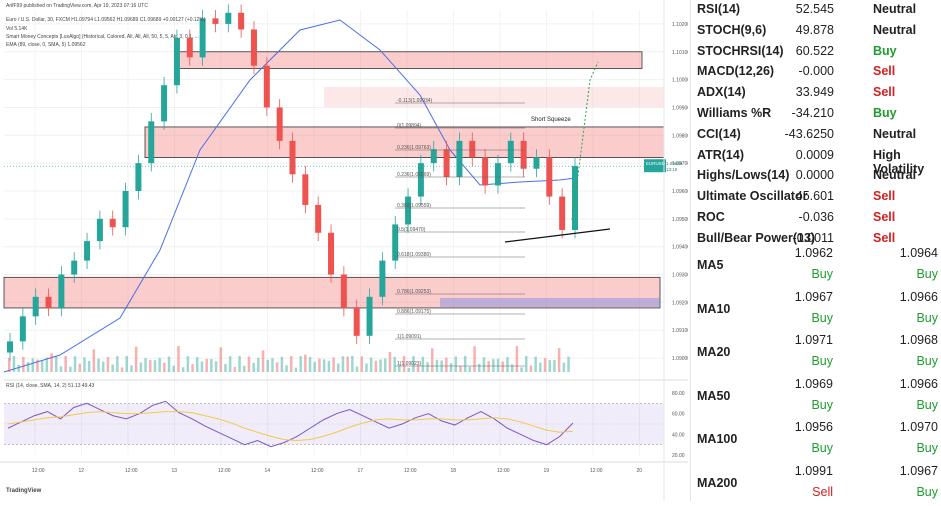 The height and width of the screenshot is (506, 941). What do you see at coordinates (414, 292) in the screenshot?
I see `fib-level-label: 0.786(1.09253)` at bounding box center [414, 292].